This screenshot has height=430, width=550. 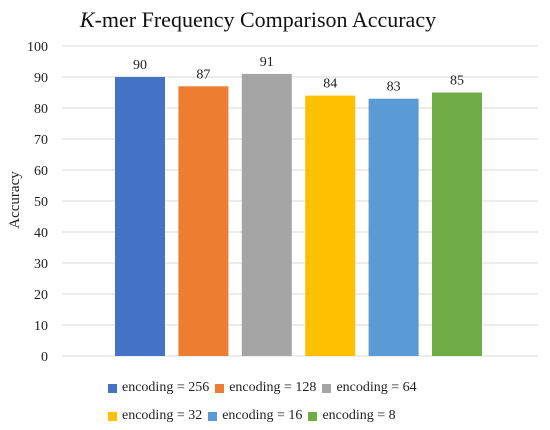 What do you see at coordinates (41, 78) in the screenshot?
I see `y-tick-label: 90` at bounding box center [41, 78].